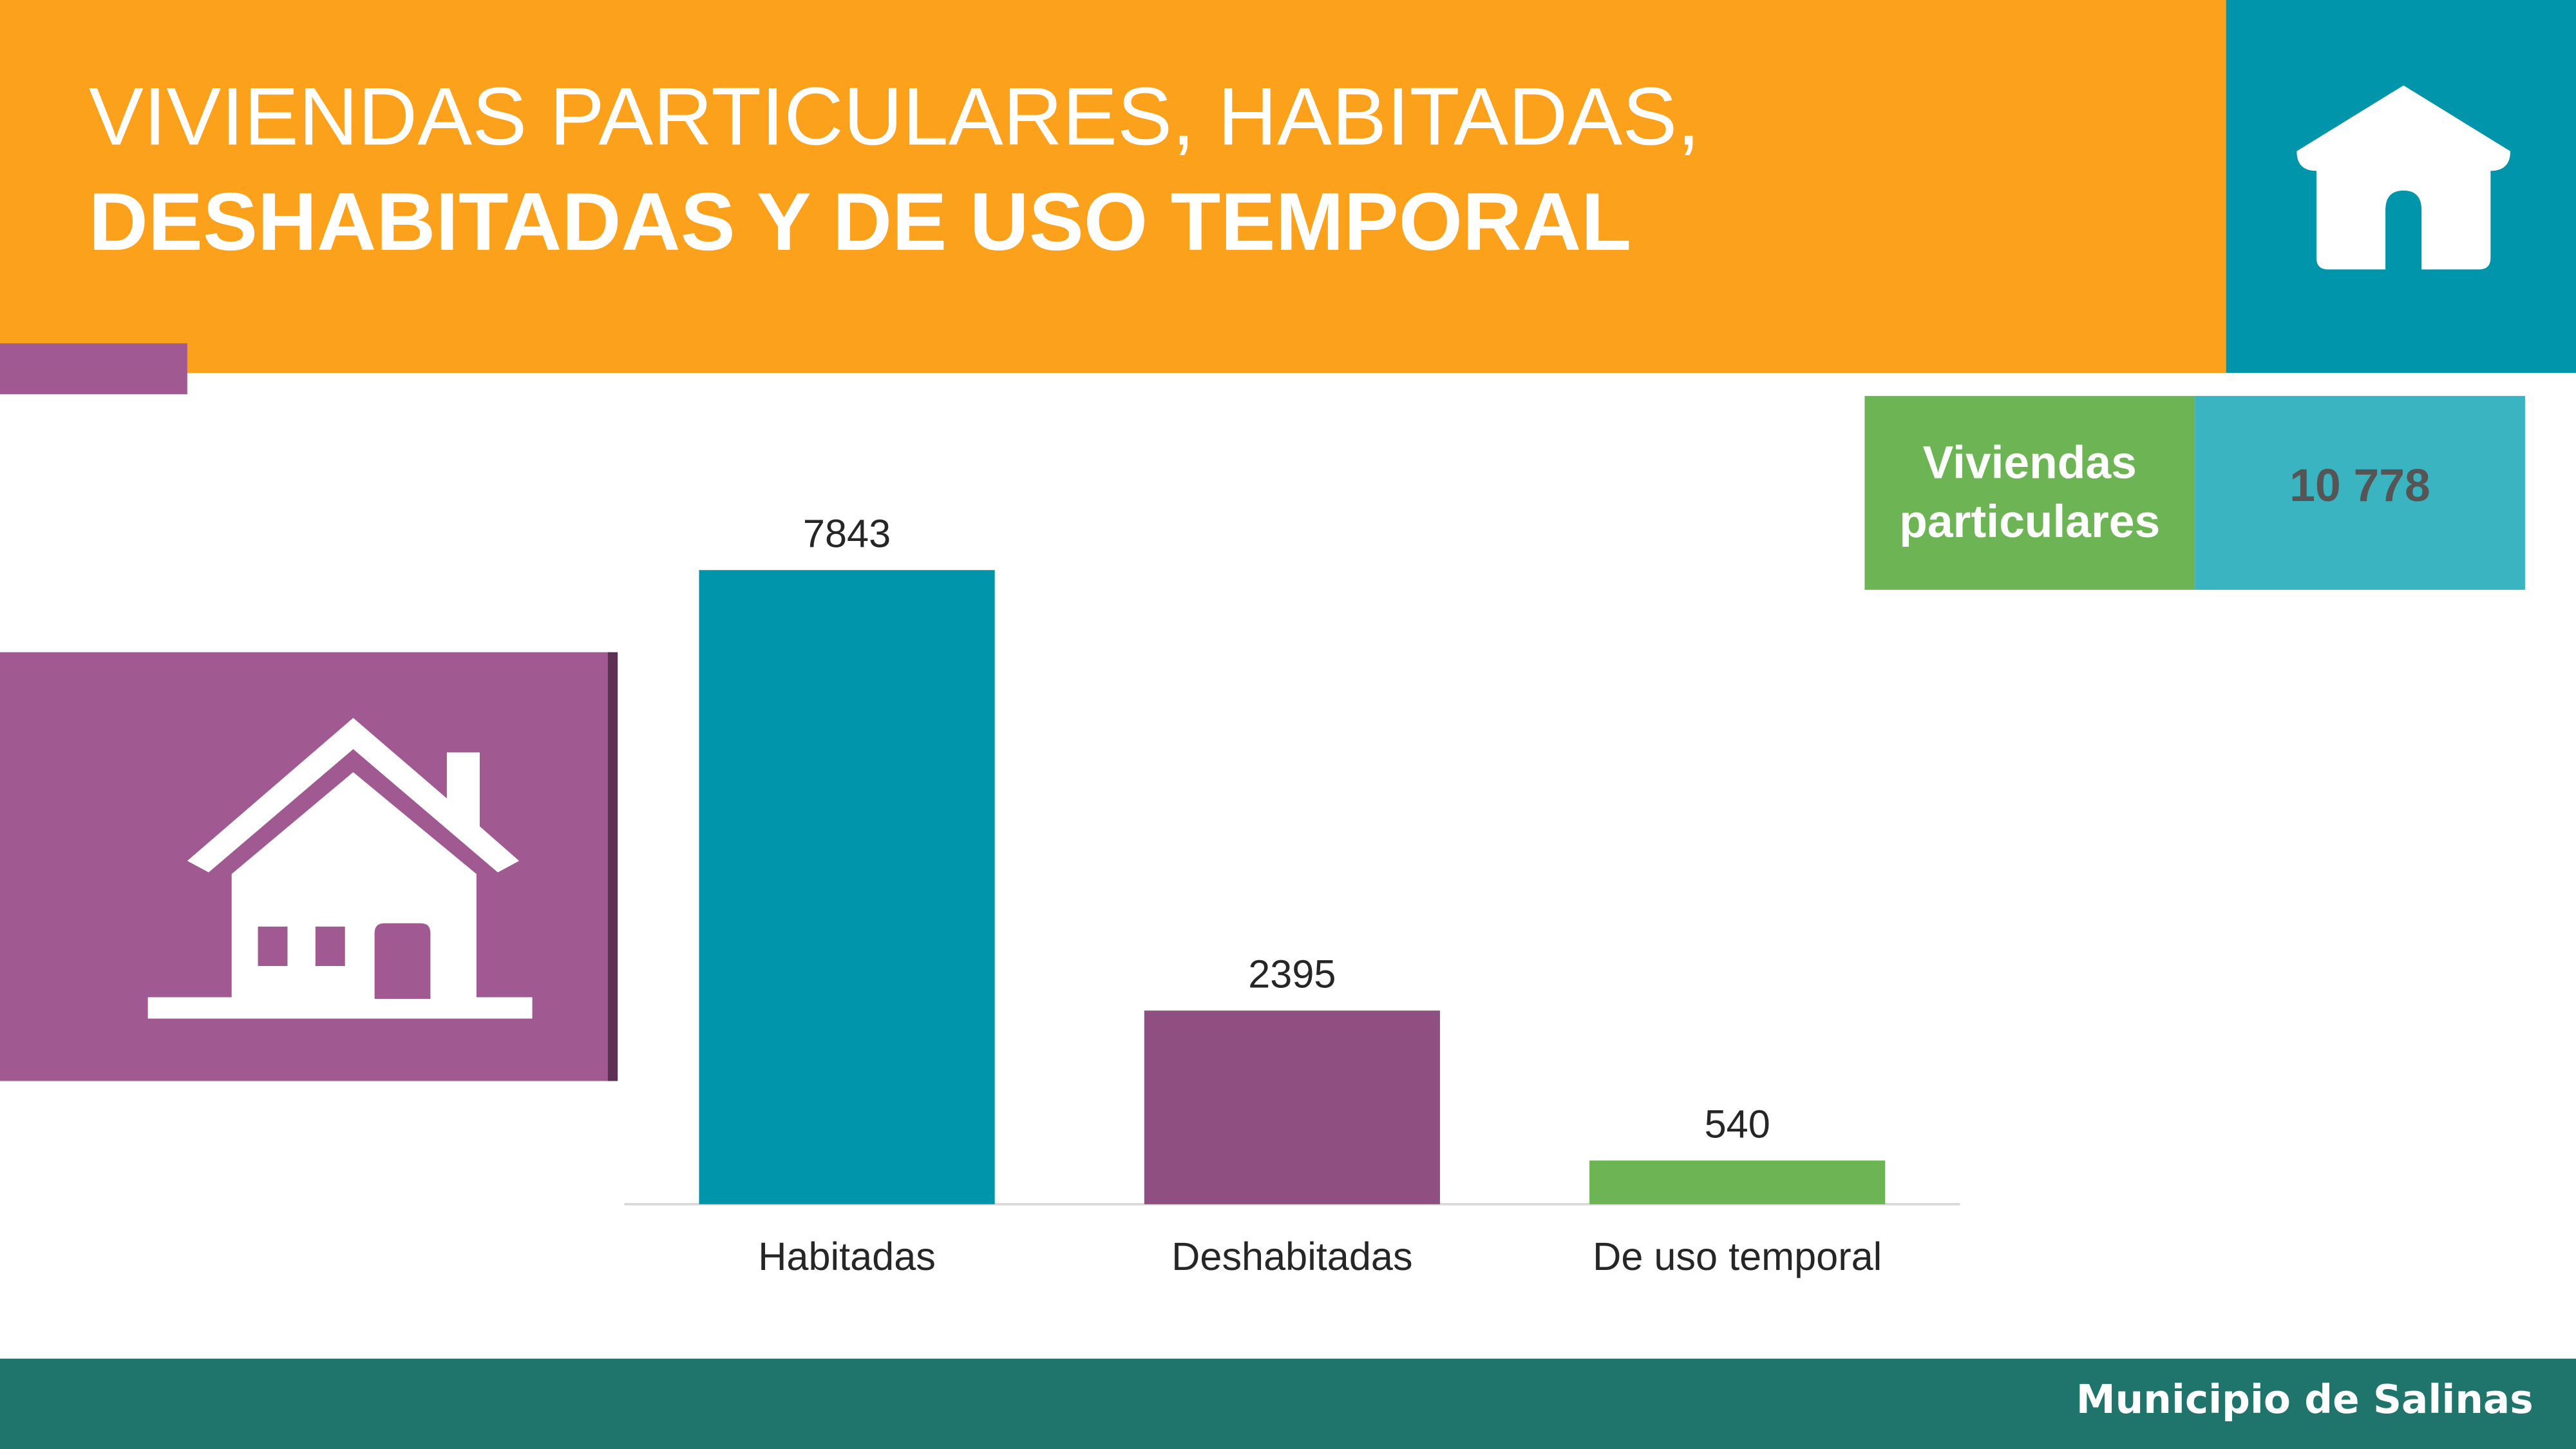 The image size is (2576, 1449). Describe the element at coordinates (2360, 493) in the screenshot. I see `summary-value: 10 778` at that location.